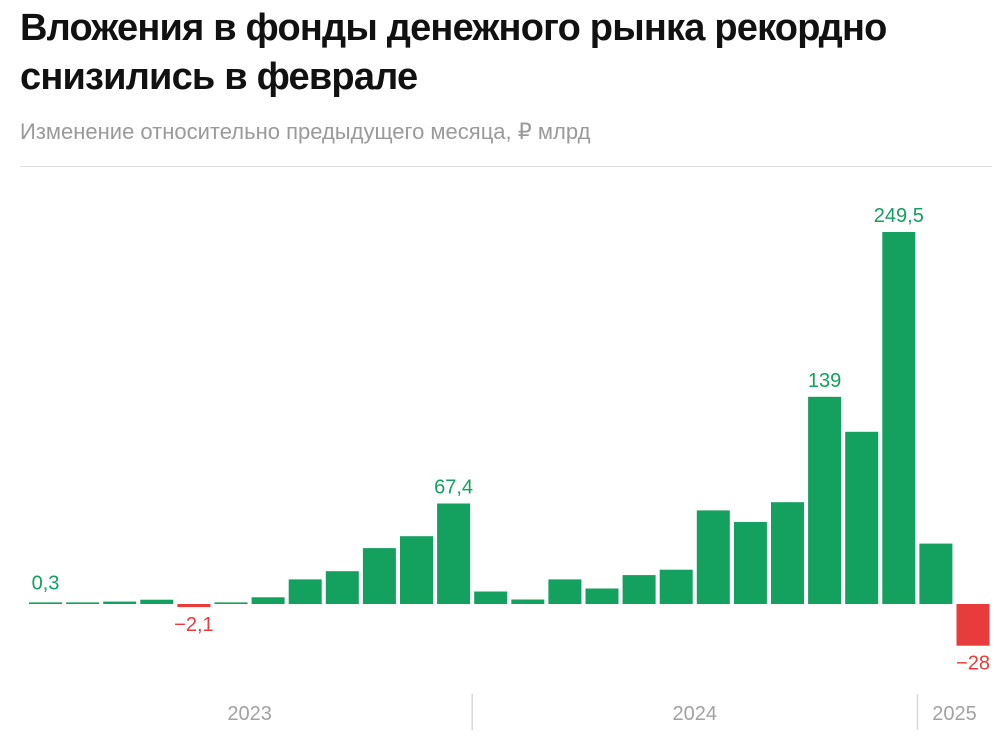 This screenshot has height=738, width=1000. I want to click on bar-01.2025, so click(936, 573).